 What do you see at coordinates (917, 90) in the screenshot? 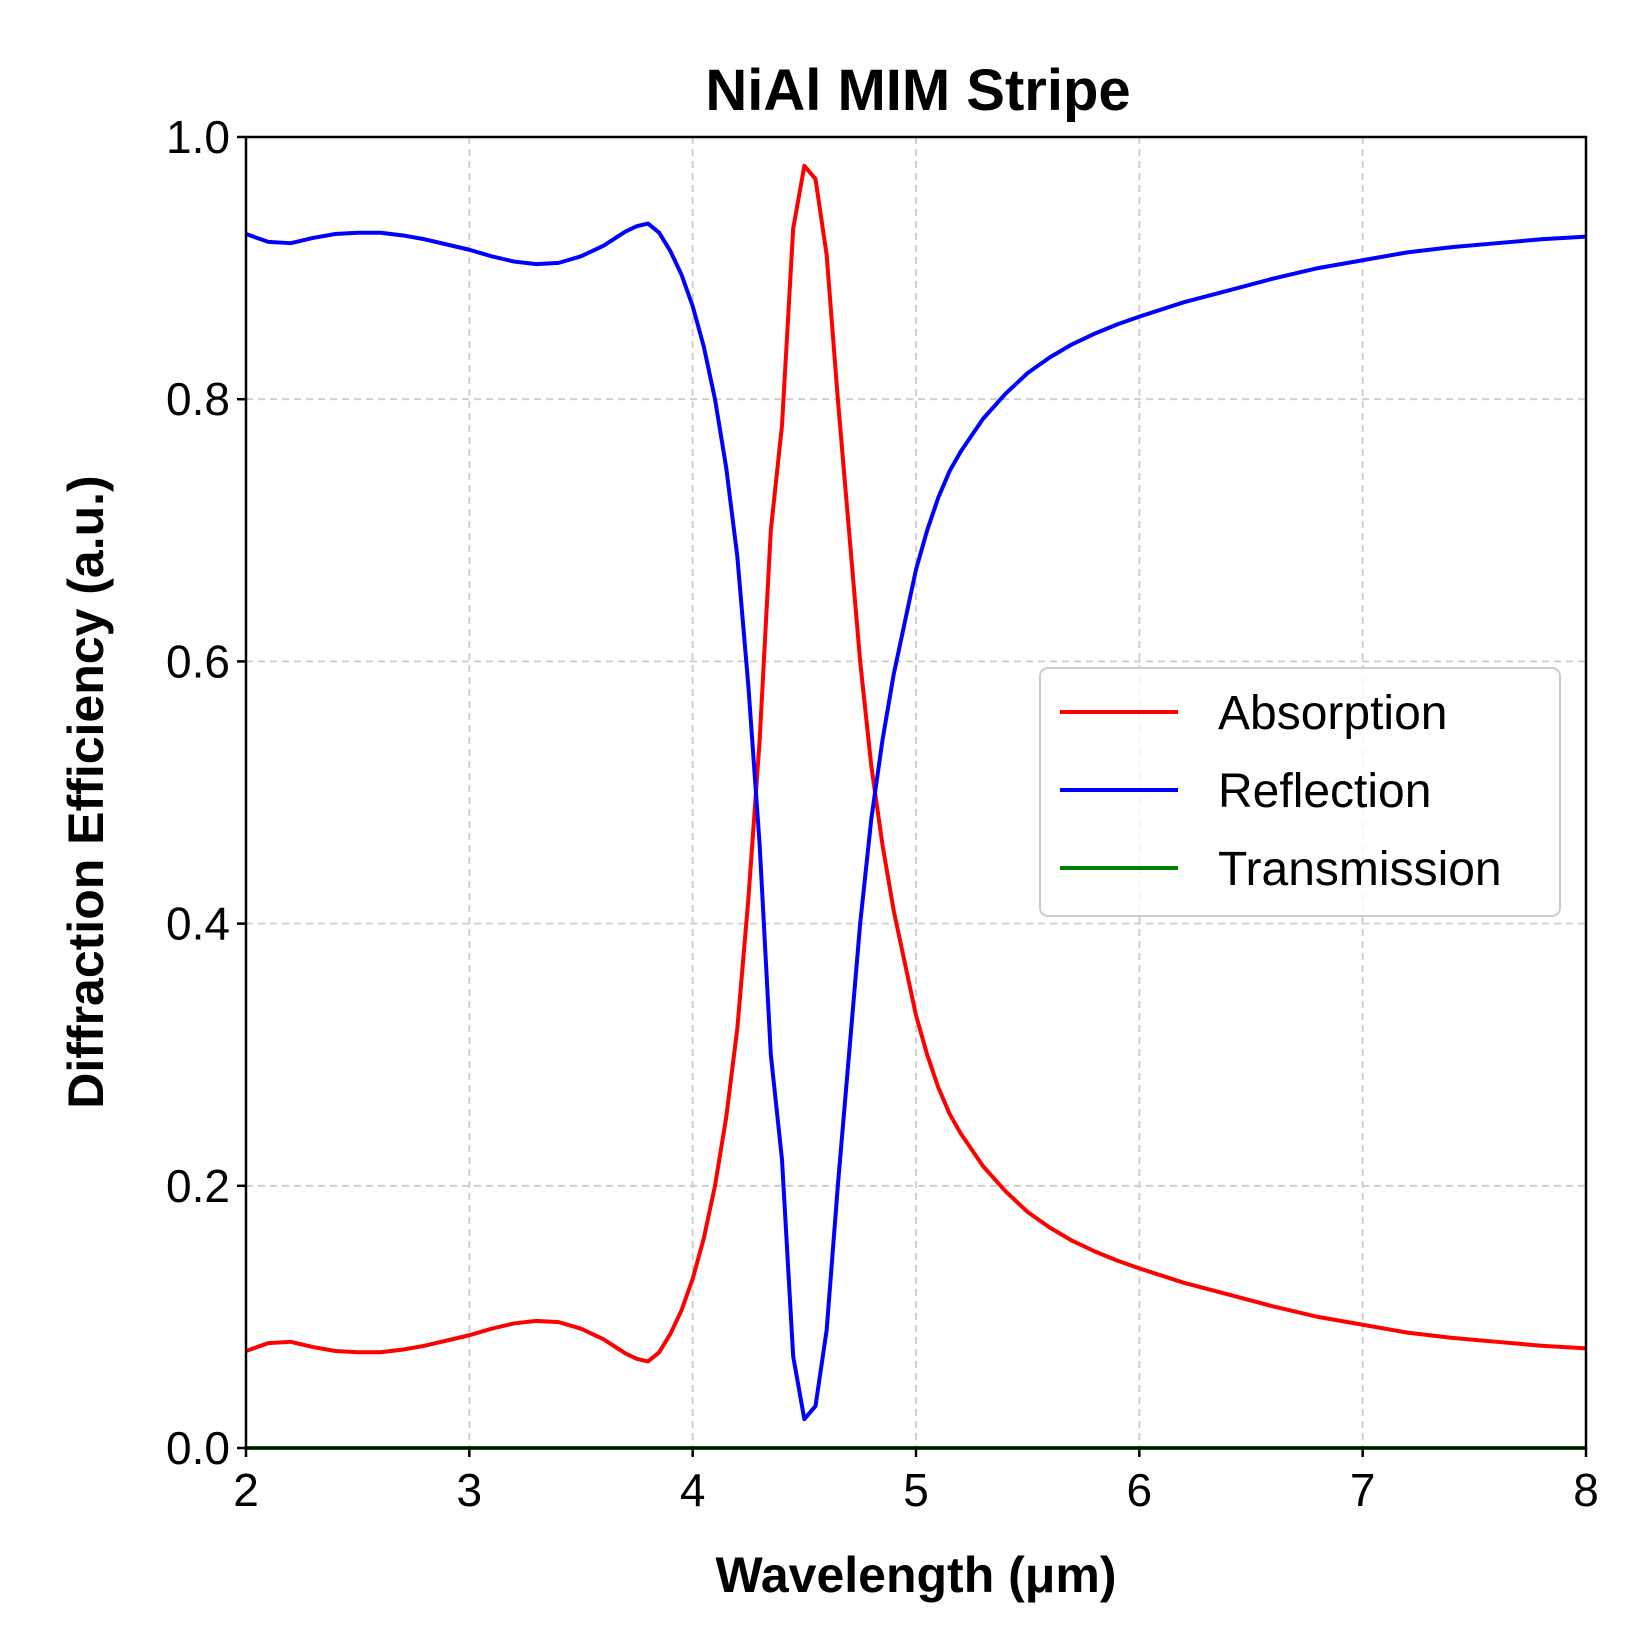
I see `chart-title: NiAl MIM Stripe` at bounding box center [917, 90].